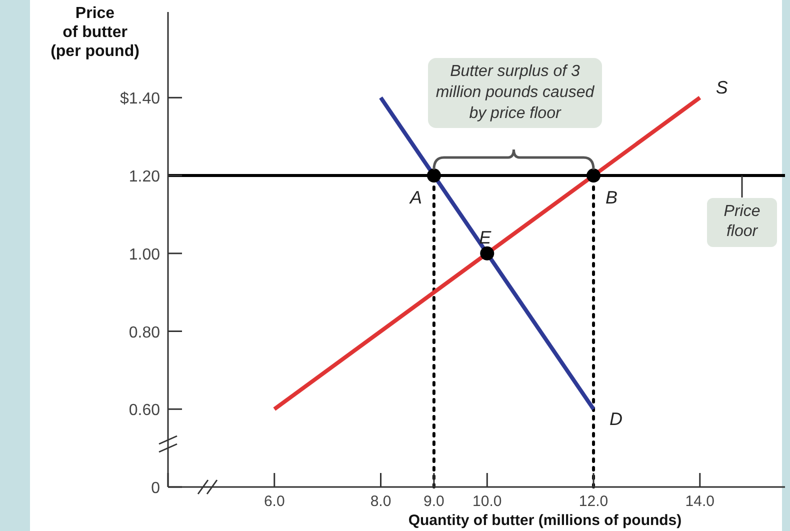 Image resolution: width=790 pixels, height=531 pixels. What do you see at coordinates (274, 501) in the screenshot?
I see `x-tick-label: 6.0` at bounding box center [274, 501].